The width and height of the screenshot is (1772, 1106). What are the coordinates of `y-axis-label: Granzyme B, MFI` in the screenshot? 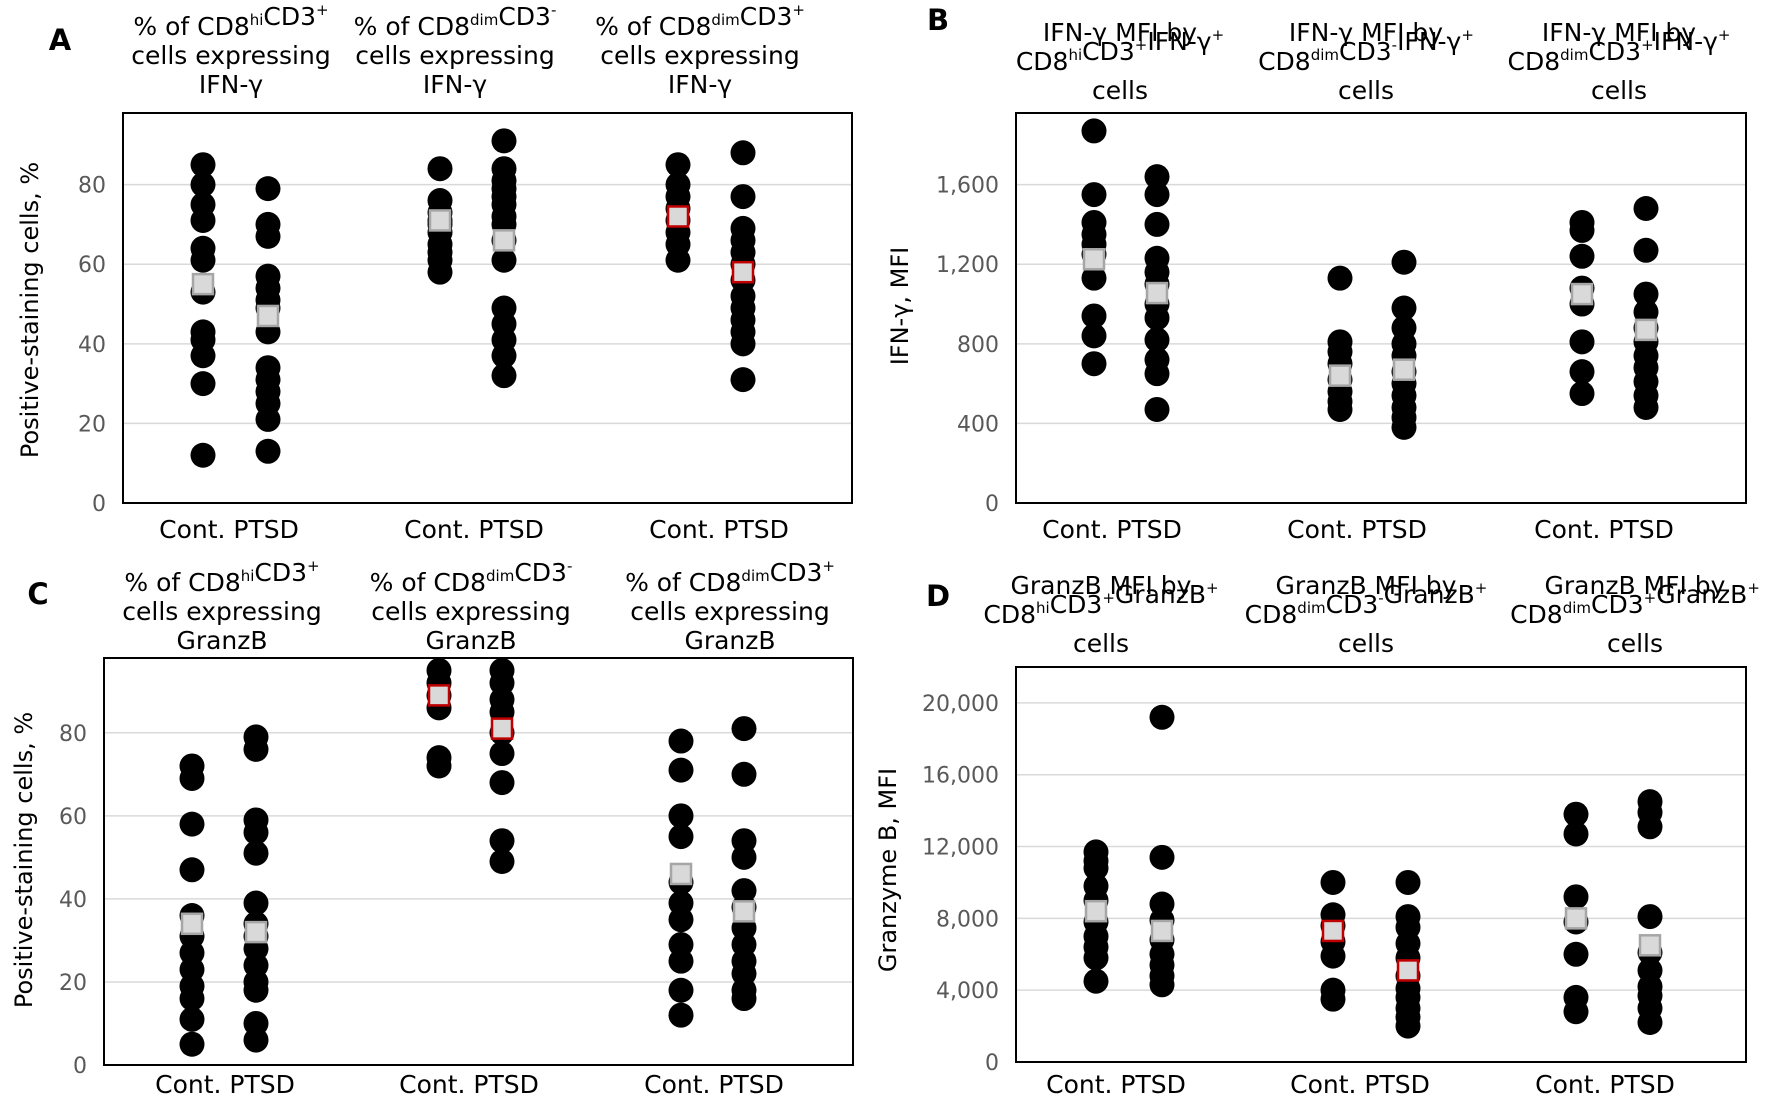 It's located at (888, 870).